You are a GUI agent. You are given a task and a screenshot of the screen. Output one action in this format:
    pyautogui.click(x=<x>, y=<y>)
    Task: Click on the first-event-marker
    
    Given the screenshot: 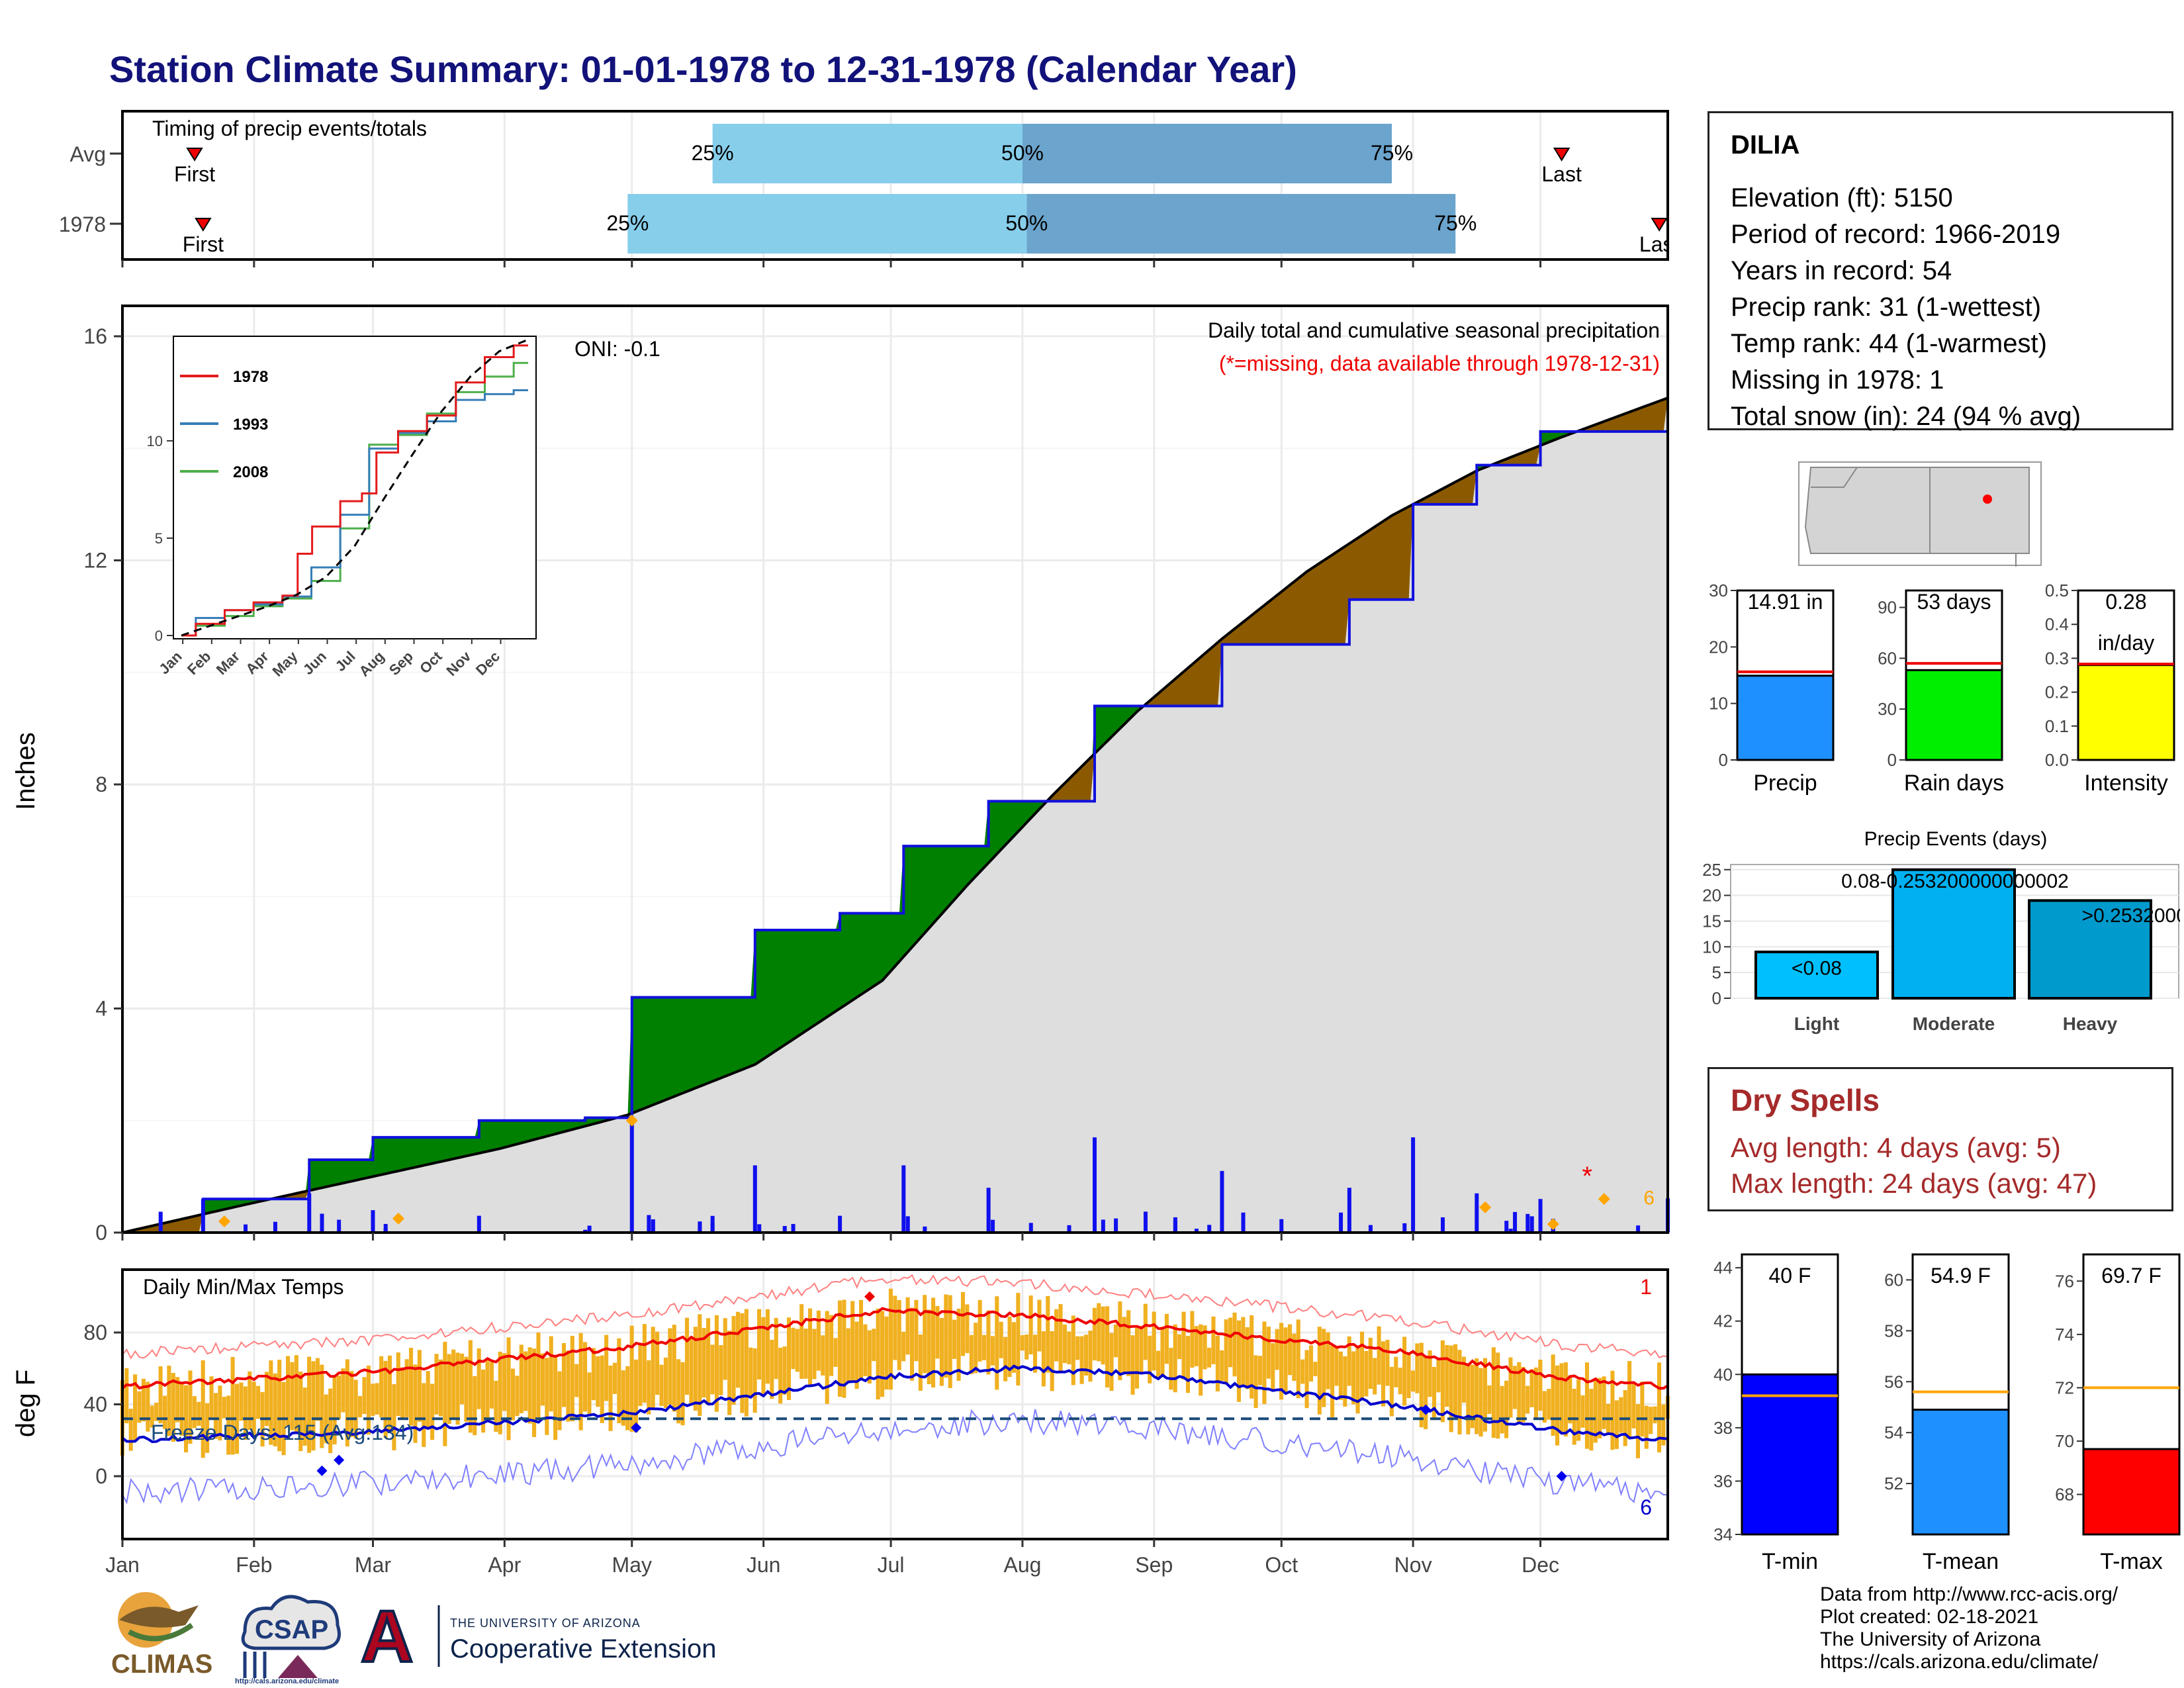 What is the action you would take?
    pyautogui.click(x=194, y=155)
    